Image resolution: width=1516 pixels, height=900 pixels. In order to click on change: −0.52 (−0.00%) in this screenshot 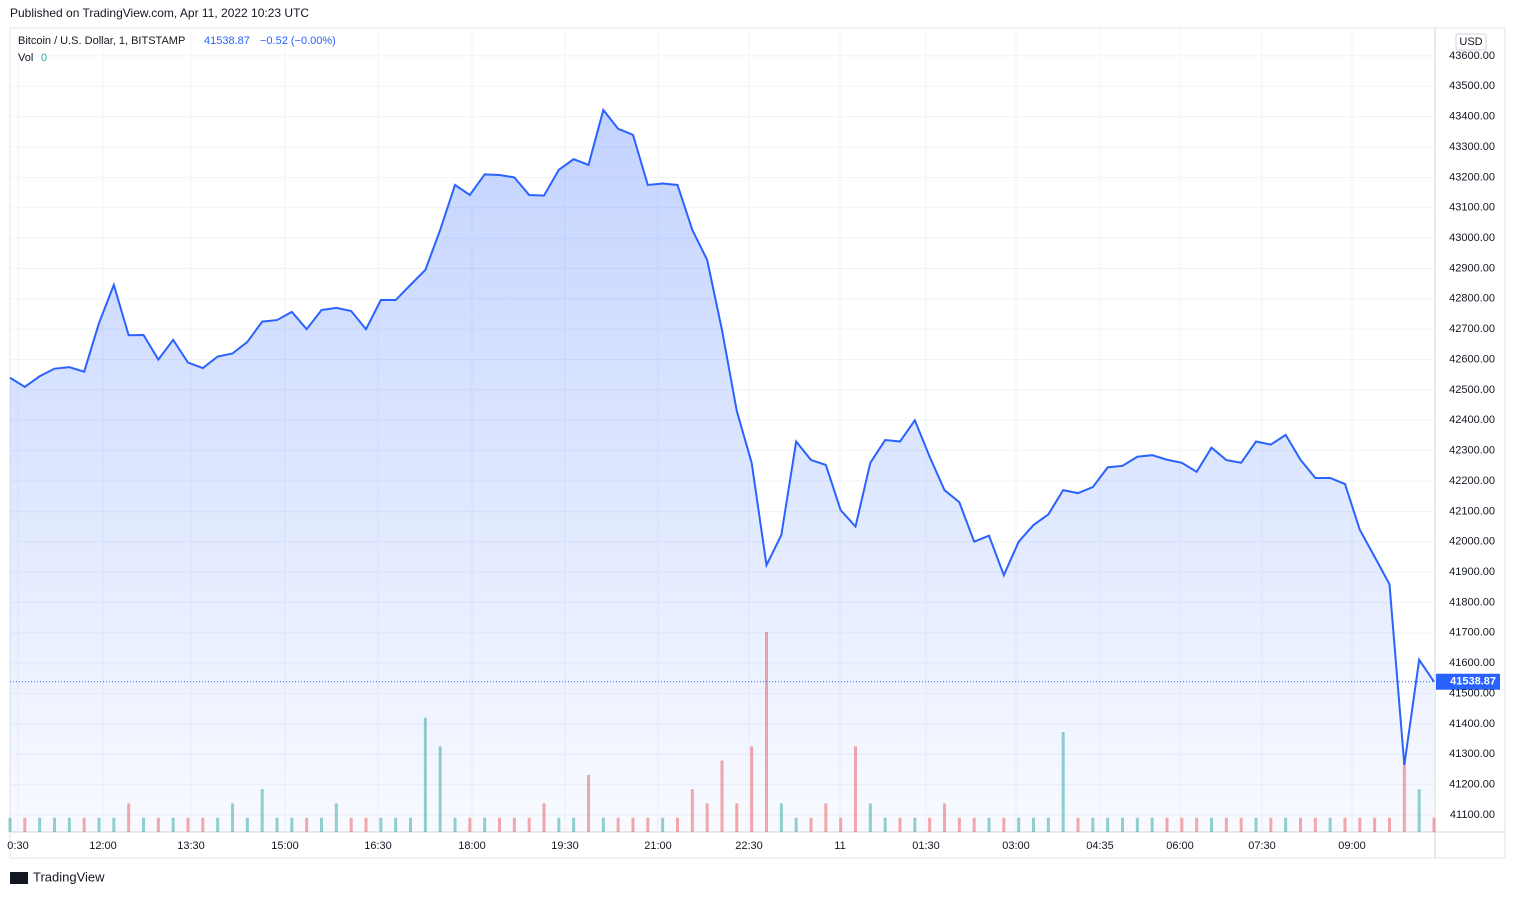, I will do `click(298, 41)`.